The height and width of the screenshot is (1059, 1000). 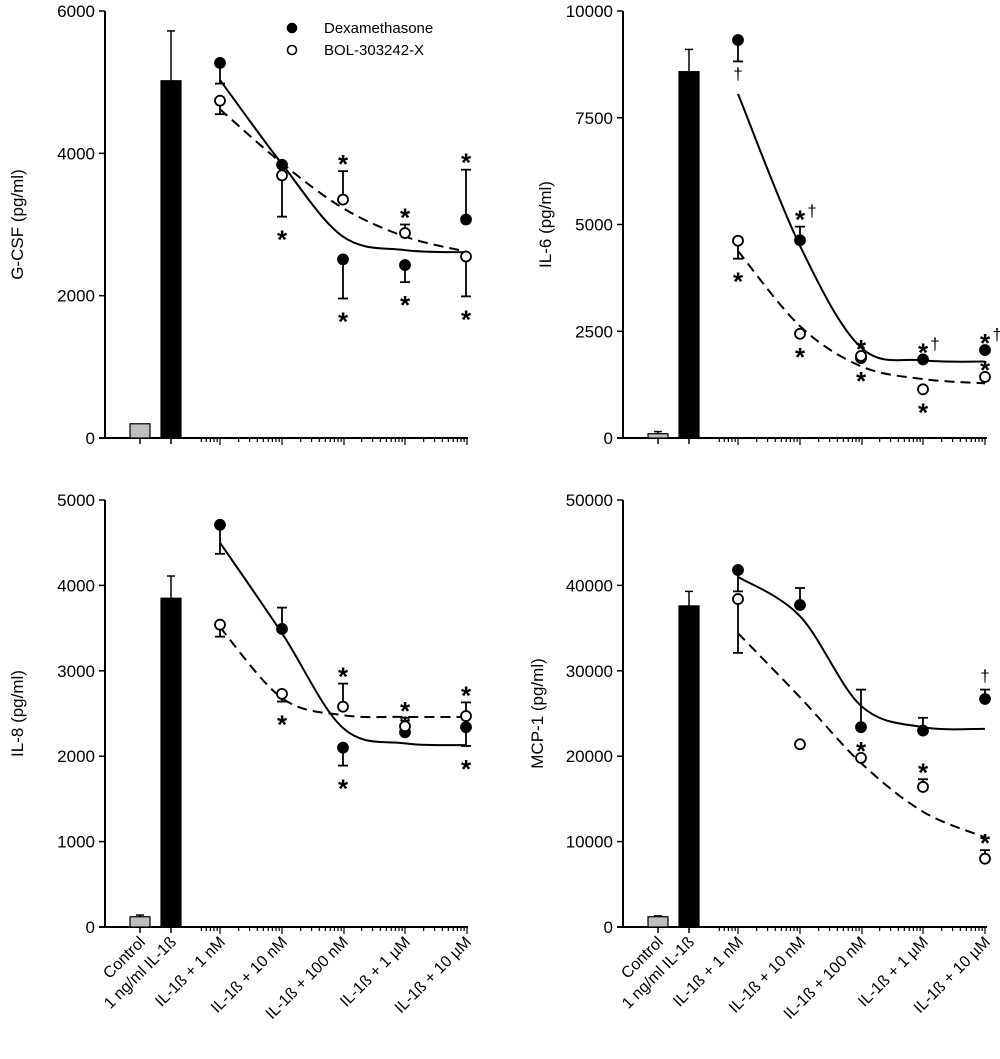 What do you see at coordinates (17, 224) in the screenshot?
I see `y-axis-title: G-CSF (pg/ml)` at bounding box center [17, 224].